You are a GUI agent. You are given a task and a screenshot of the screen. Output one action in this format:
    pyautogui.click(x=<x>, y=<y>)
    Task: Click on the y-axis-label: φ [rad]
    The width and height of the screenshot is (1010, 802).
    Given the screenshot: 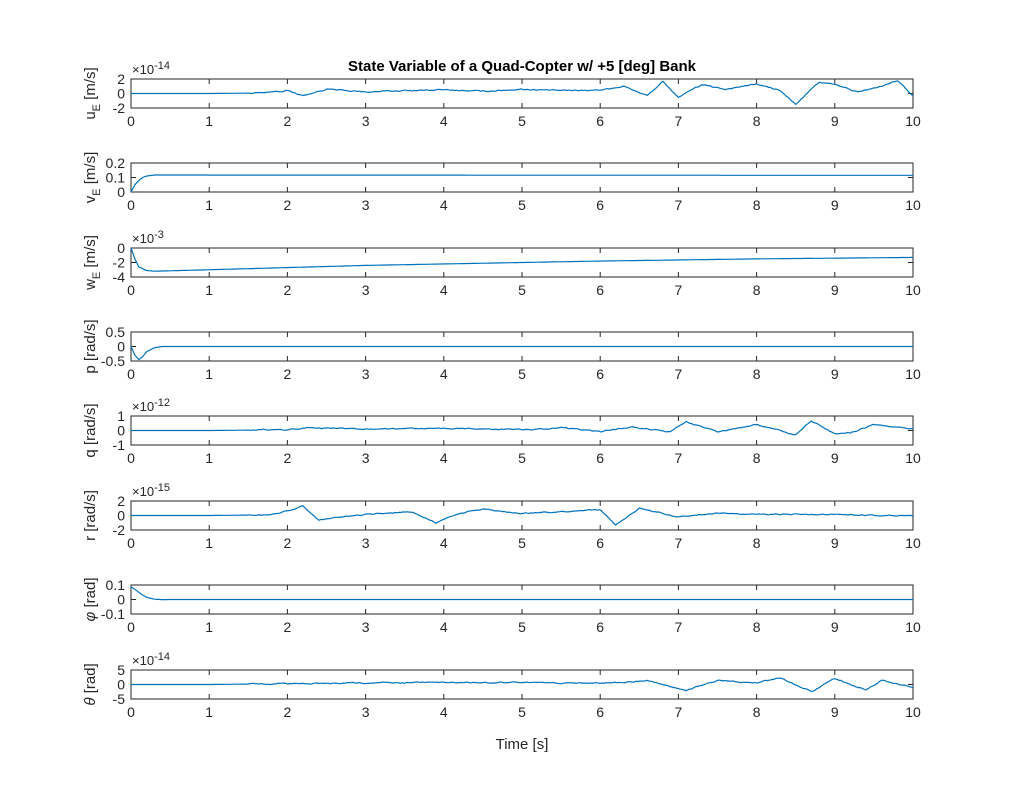 What is the action you would take?
    pyautogui.click(x=90, y=600)
    